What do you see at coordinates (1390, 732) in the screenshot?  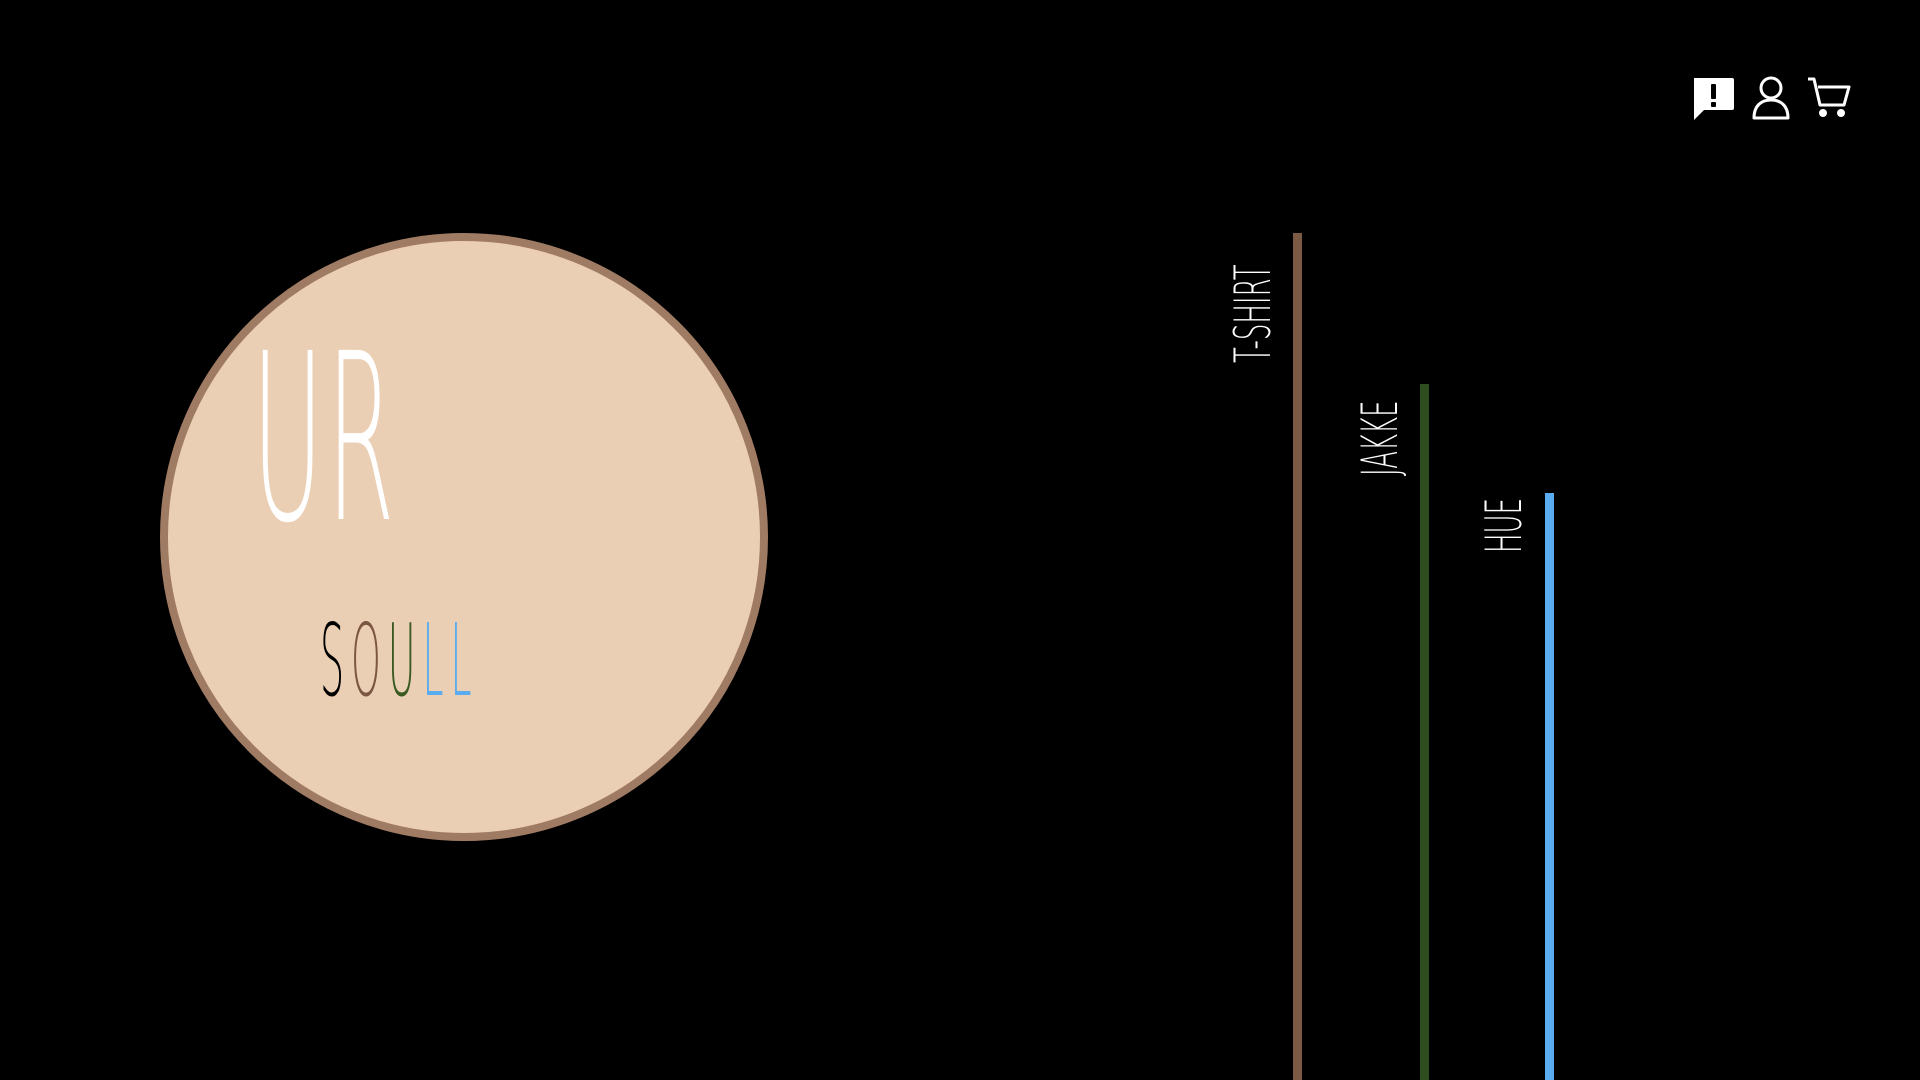 I see `category-jakke: JAKKE` at bounding box center [1390, 732].